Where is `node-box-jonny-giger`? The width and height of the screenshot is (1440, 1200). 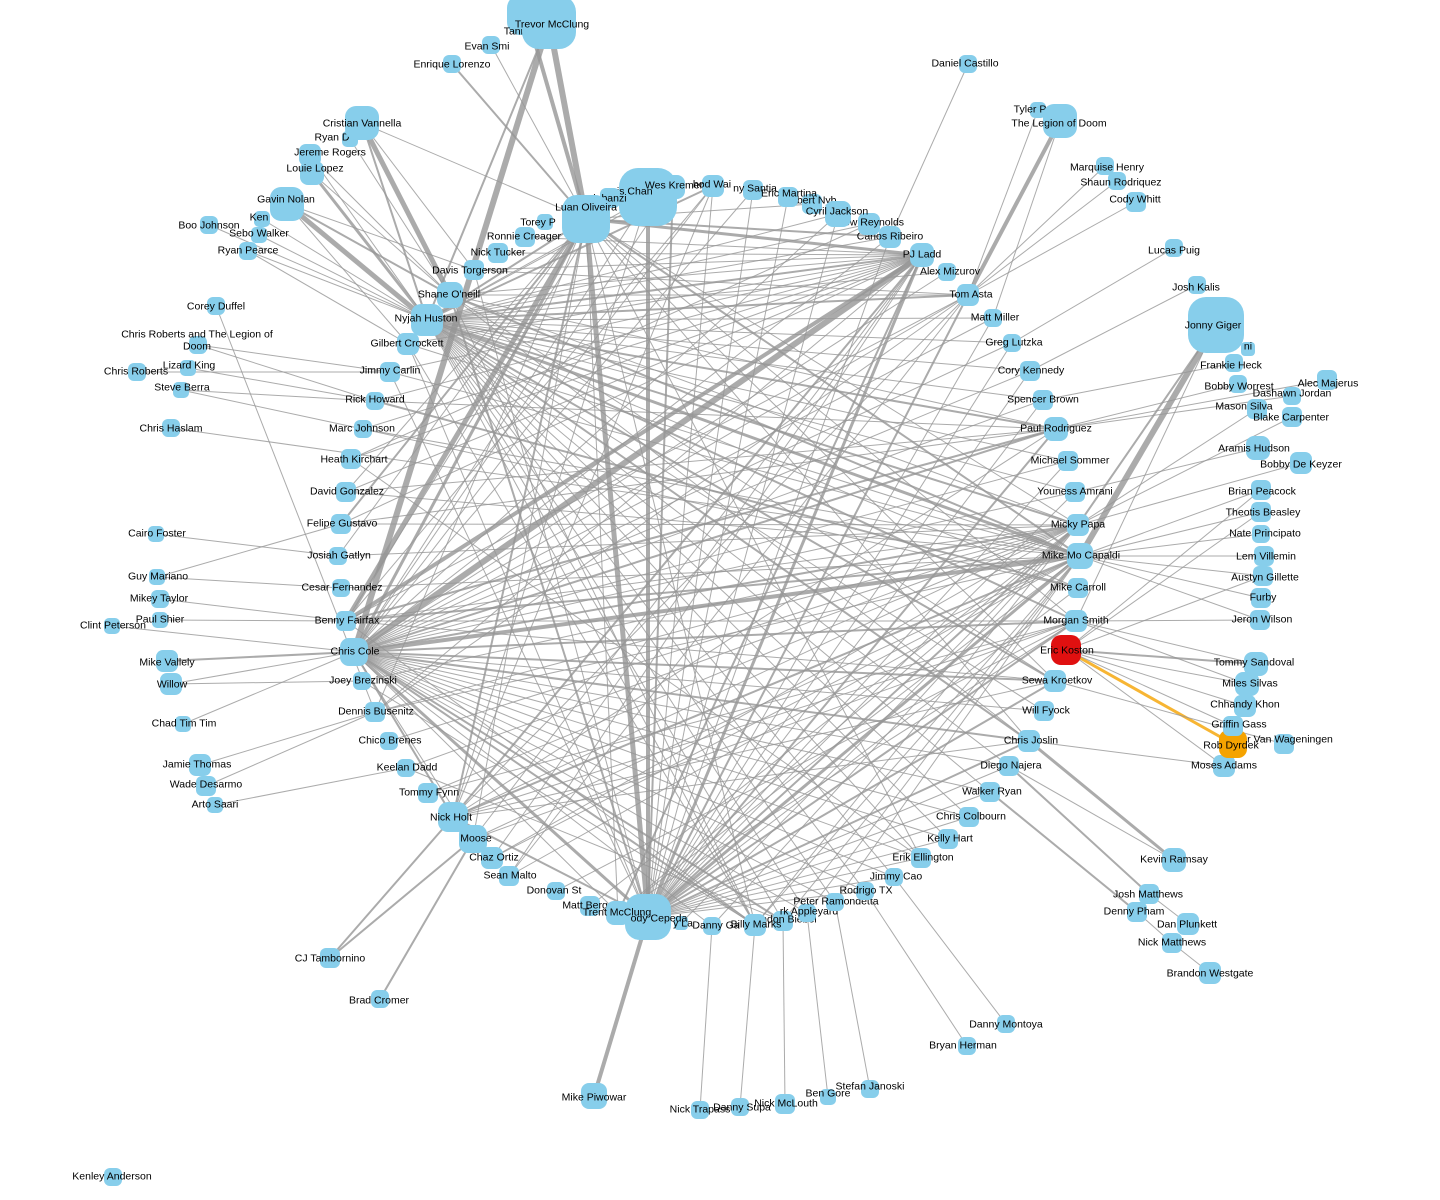
node-box-jonny-giger is located at coordinates (1216, 325).